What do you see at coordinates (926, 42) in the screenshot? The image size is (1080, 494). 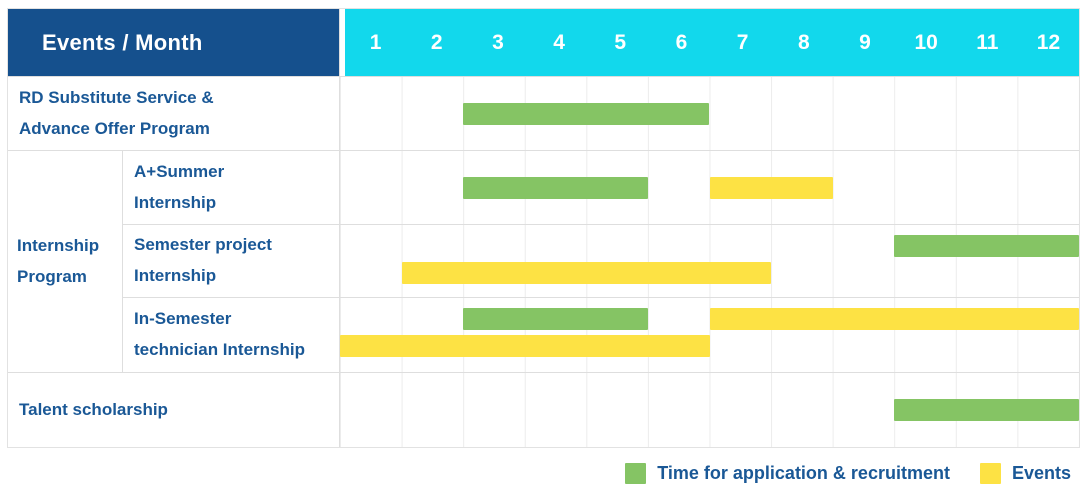 I see `month-header-cell: 10` at bounding box center [926, 42].